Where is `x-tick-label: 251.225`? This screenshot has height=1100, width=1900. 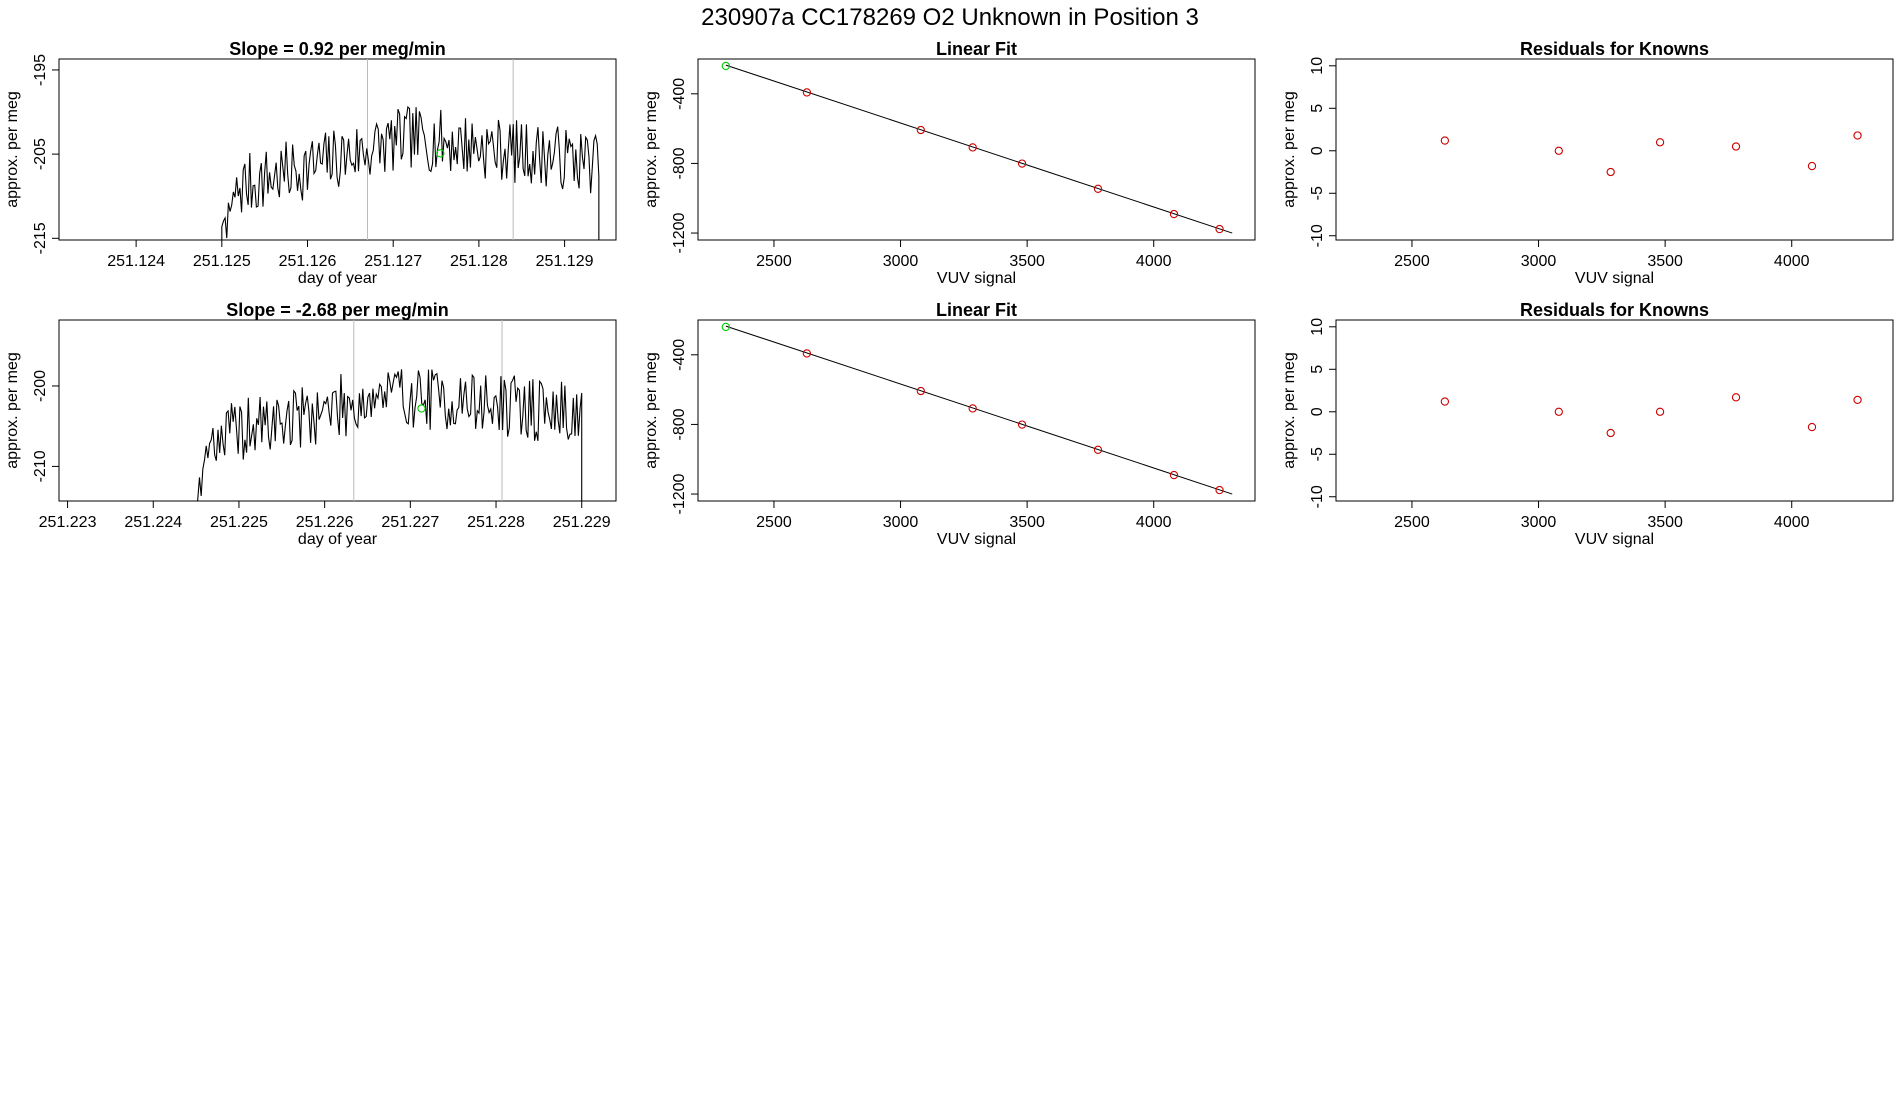 x-tick-label: 251.225 is located at coordinates (239, 522).